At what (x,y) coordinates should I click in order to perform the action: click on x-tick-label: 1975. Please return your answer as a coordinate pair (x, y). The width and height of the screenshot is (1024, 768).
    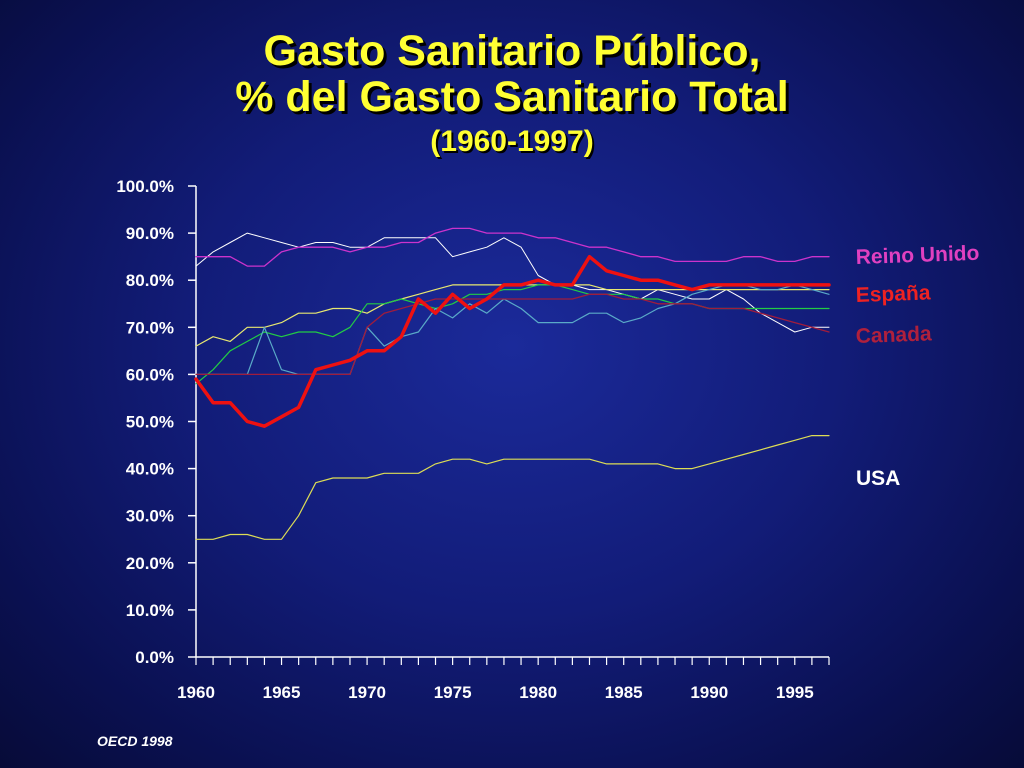
    Looking at the image, I should click on (453, 692).